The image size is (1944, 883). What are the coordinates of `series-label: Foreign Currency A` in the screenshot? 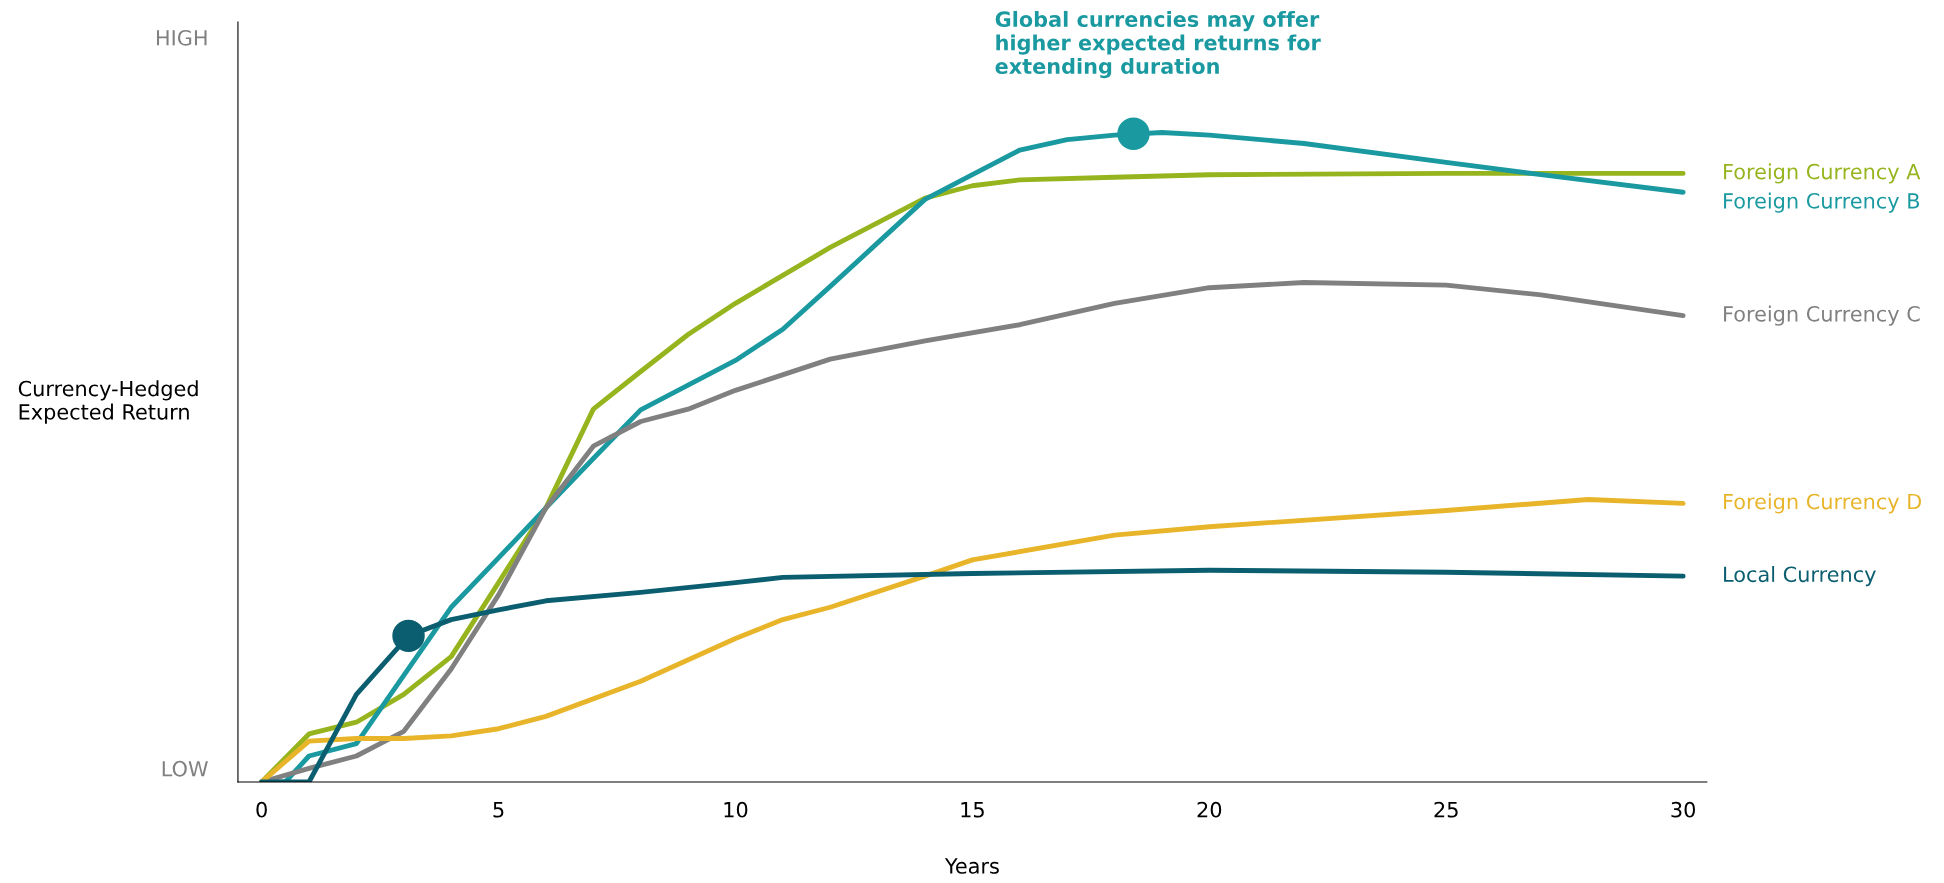 It's located at (1822, 173).